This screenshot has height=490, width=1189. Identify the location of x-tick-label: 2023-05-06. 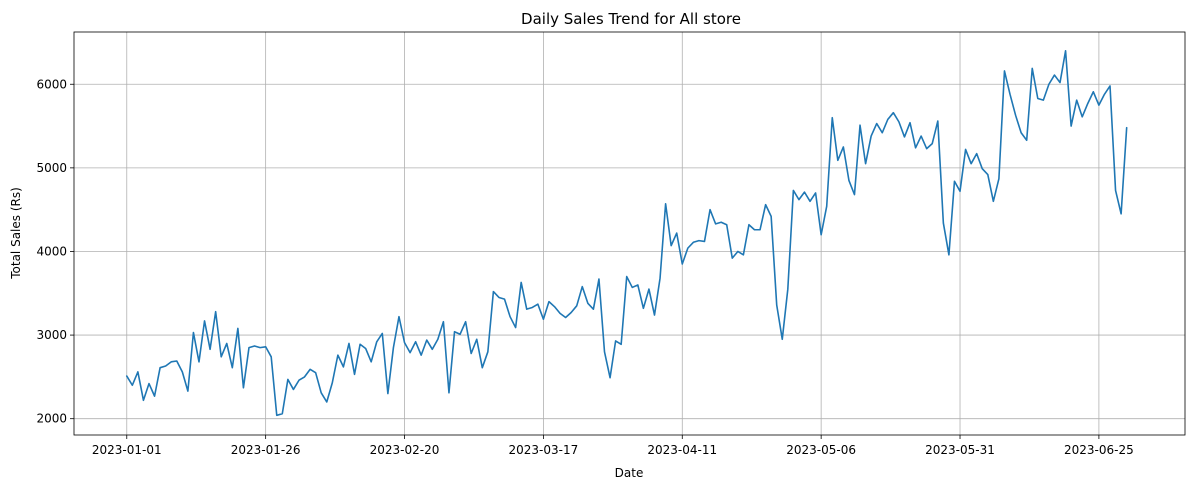
(821, 450).